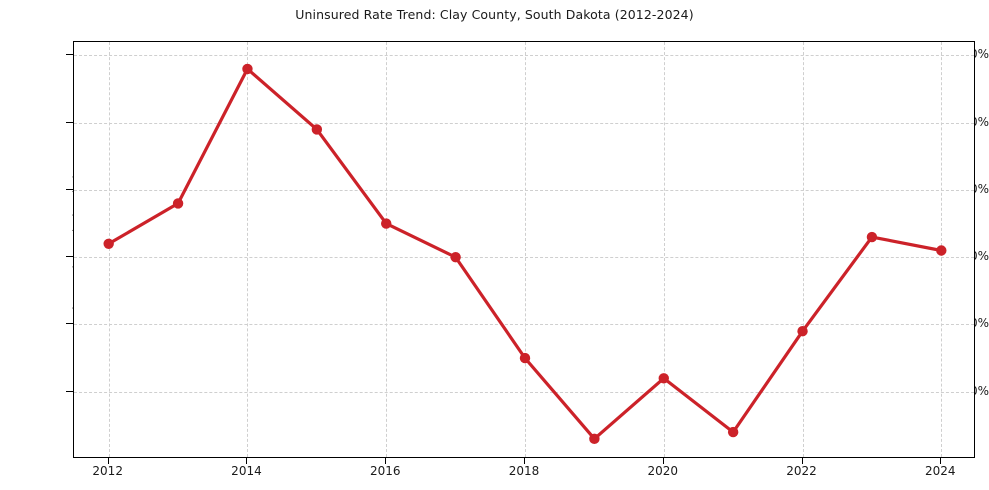 The width and height of the screenshot is (989, 490). Describe the element at coordinates (42, 249) in the screenshot. I see `y-axis-label-container: Uninsured Population (%)` at that location.